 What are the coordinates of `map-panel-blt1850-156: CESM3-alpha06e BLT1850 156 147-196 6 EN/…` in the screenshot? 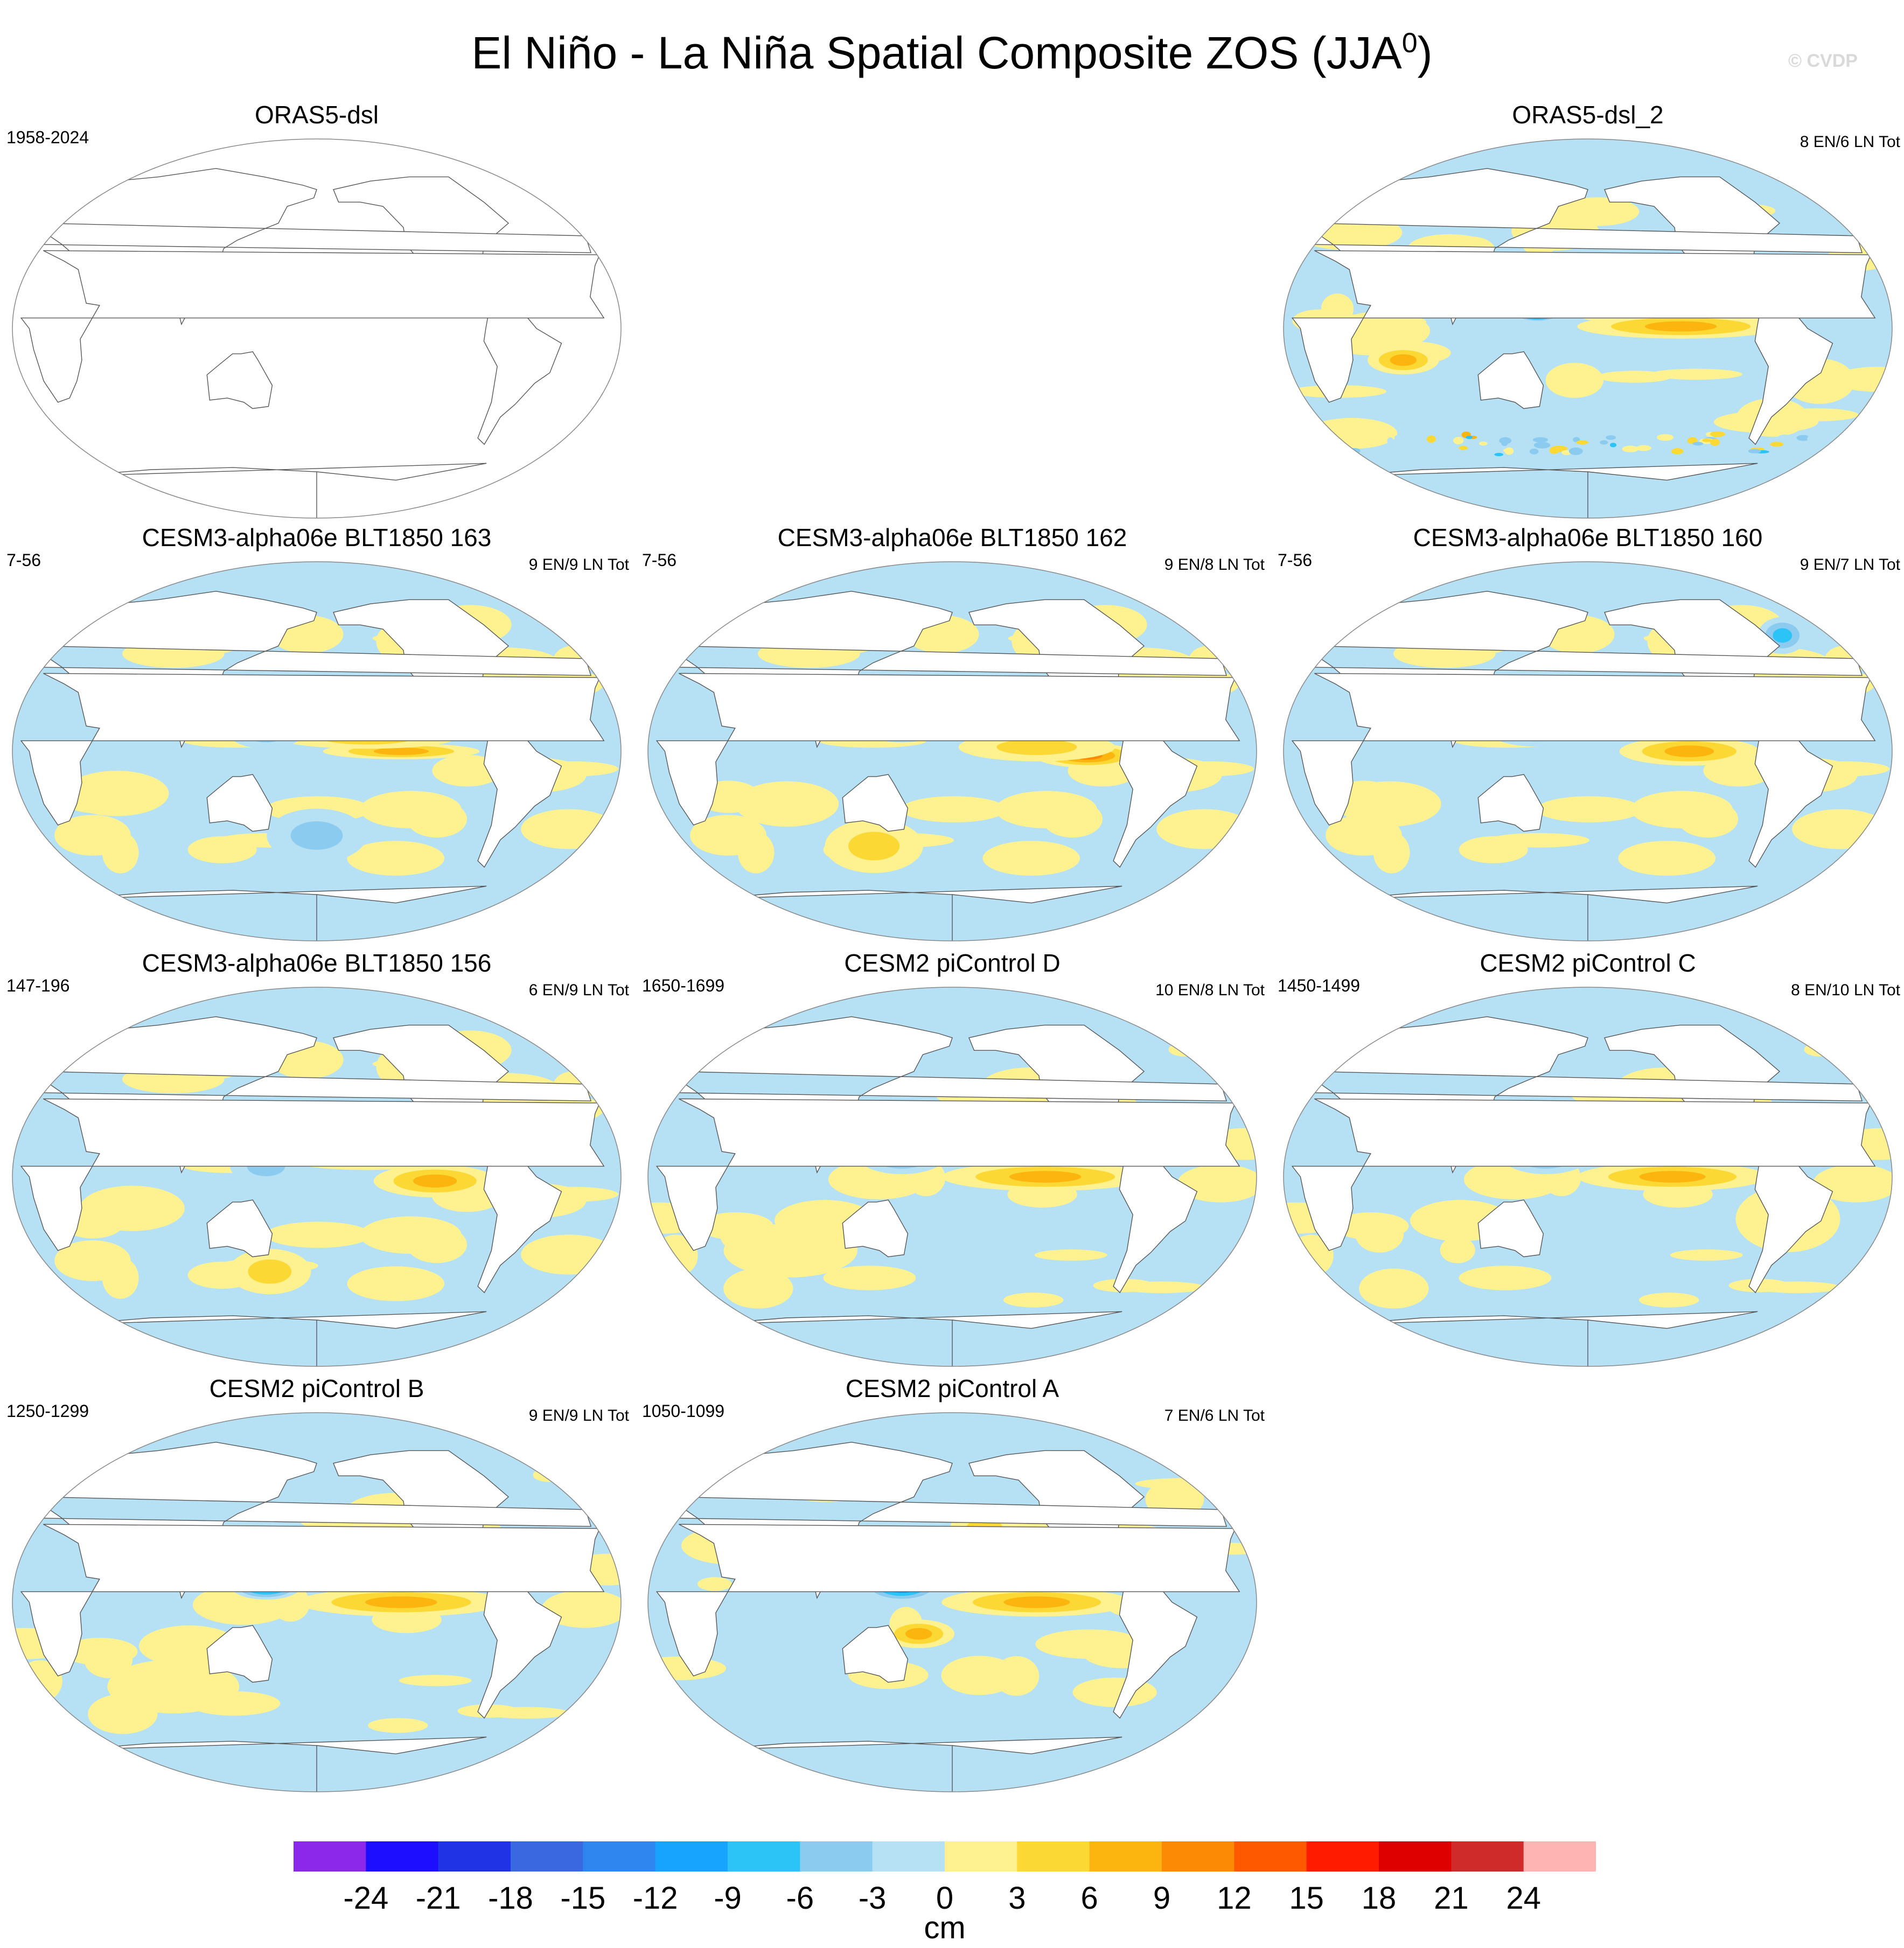 It's located at (317, 1160).